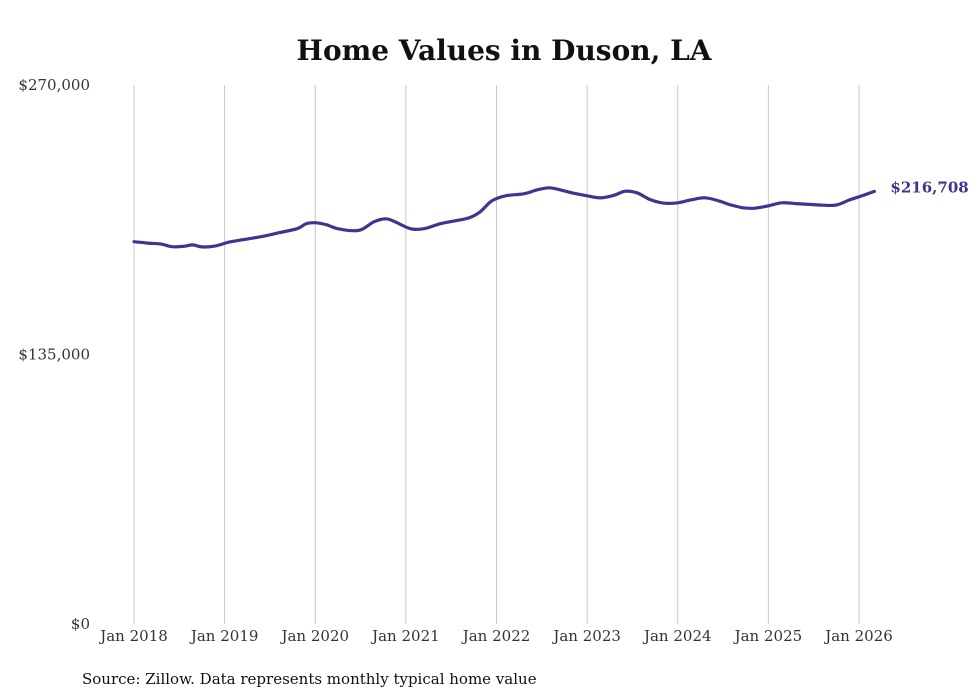 The width and height of the screenshot is (980, 699). What do you see at coordinates (929, 187) in the screenshot?
I see `end-value-label: $216,708` at bounding box center [929, 187].